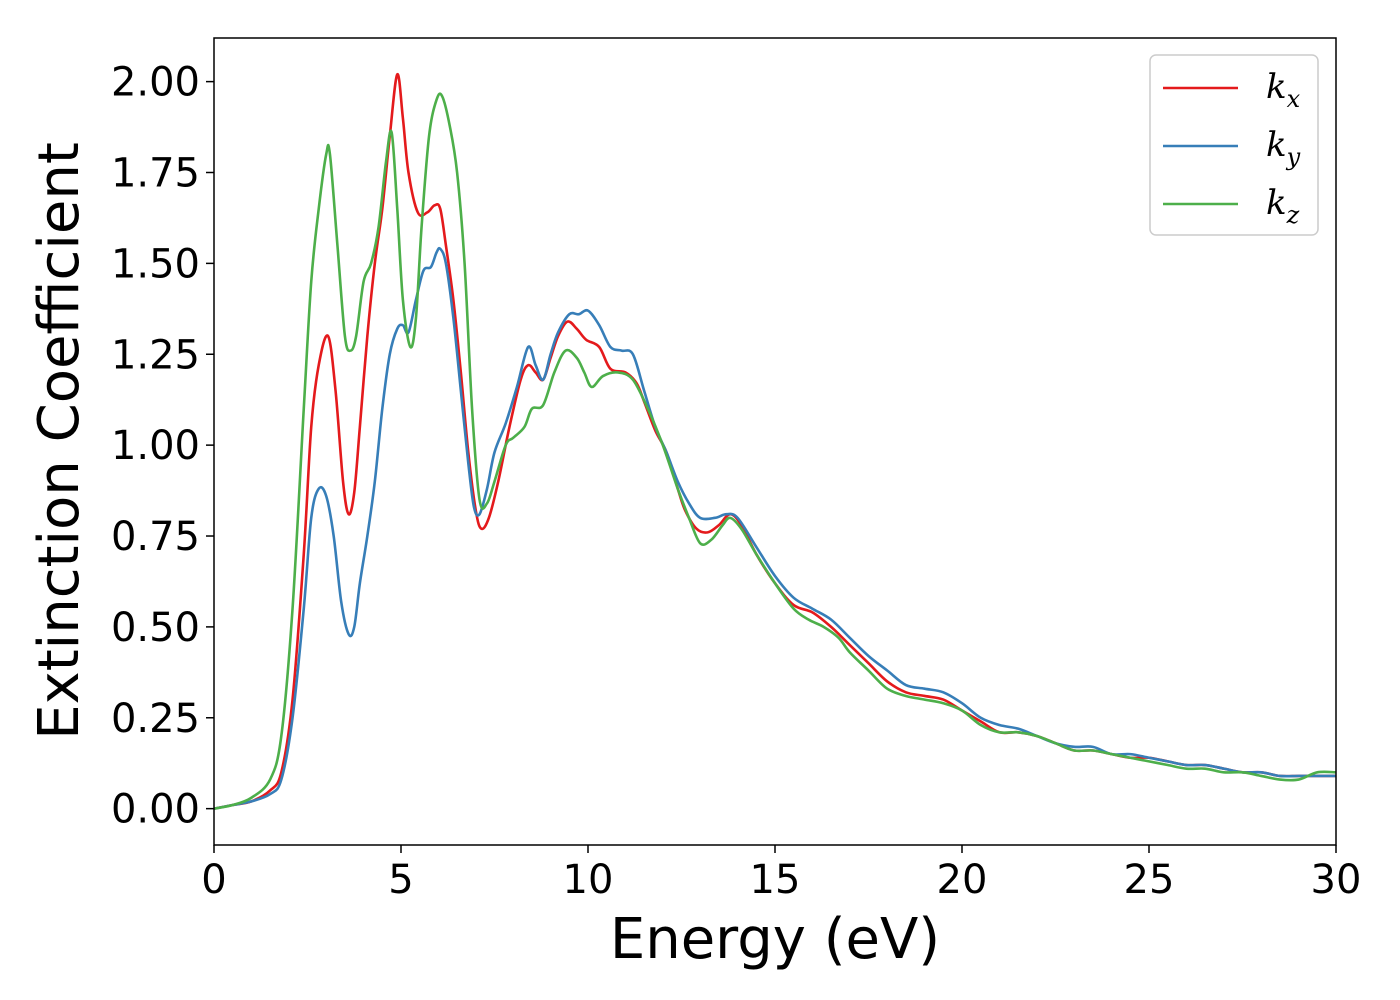 This screenshot has width=1400, height=1000. I want to click on y-tick-label: 1.25, so click(155, 355).